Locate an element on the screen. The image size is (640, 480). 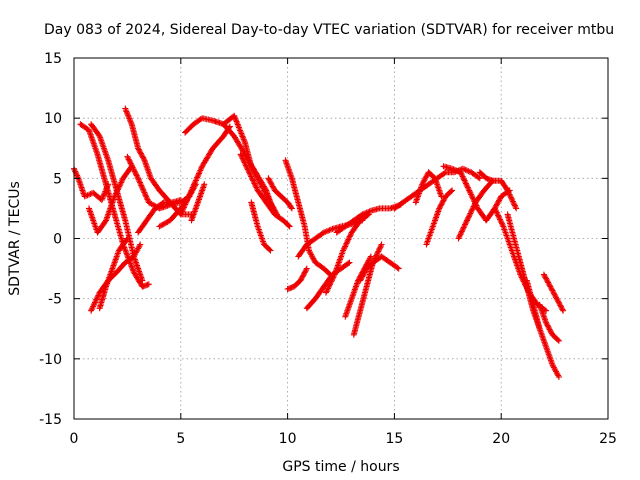
y-tick-label: -10 is located at coordinates (50, 360).